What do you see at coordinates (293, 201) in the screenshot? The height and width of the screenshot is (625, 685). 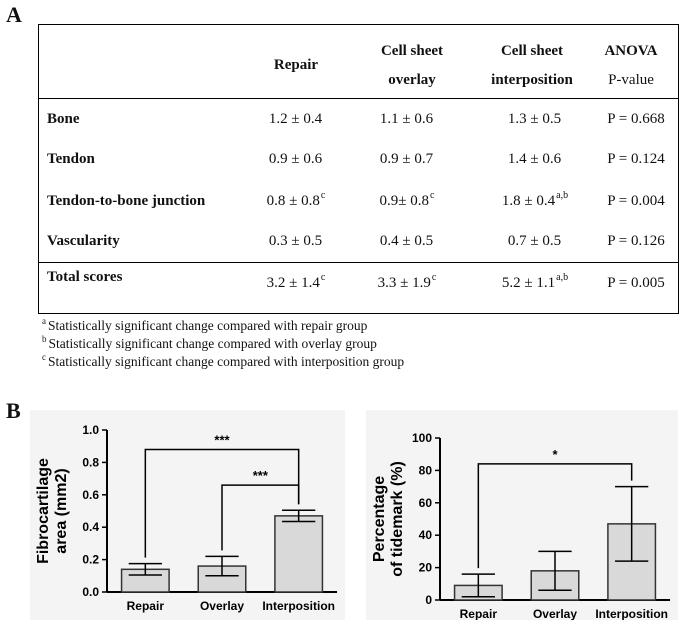 I see `cell-value: 0.8 ± 0.8` at bounding box center [293, 201].